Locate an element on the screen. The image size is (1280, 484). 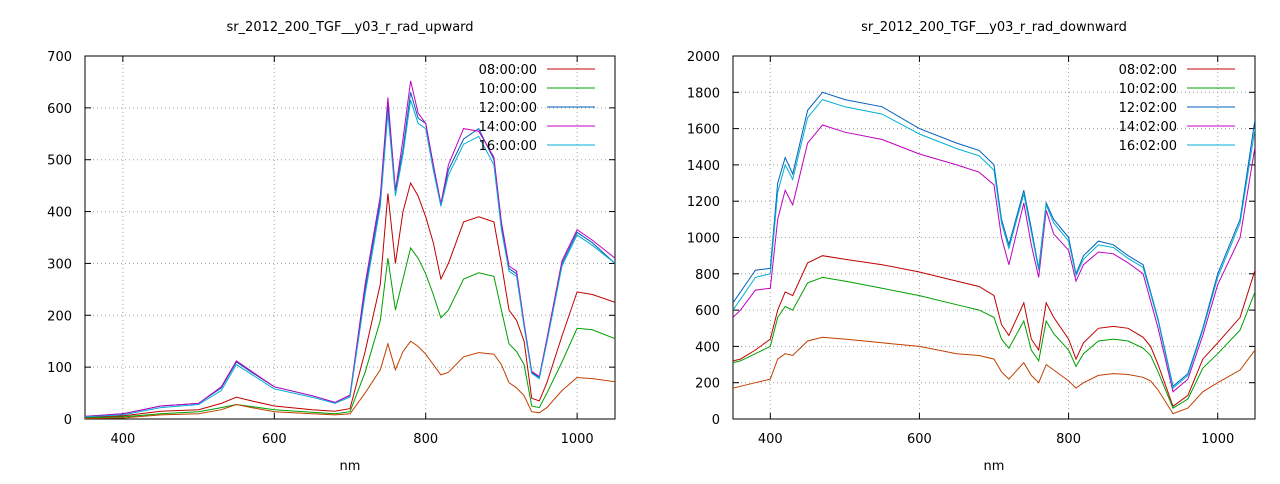
chart-title: sr_2012_200_TGF__y03_r_rad_upward is located at coordinates (349, 27).